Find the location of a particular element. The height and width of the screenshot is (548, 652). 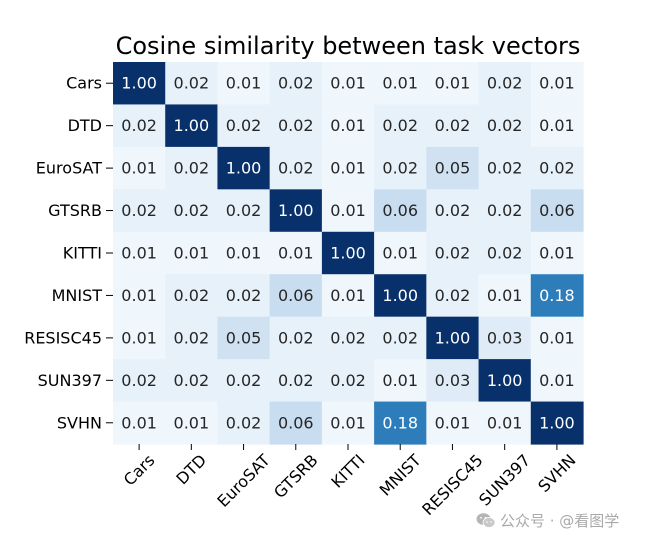

heatmap-cell-resisc45-eurosat is located at coordinates (244, 338).